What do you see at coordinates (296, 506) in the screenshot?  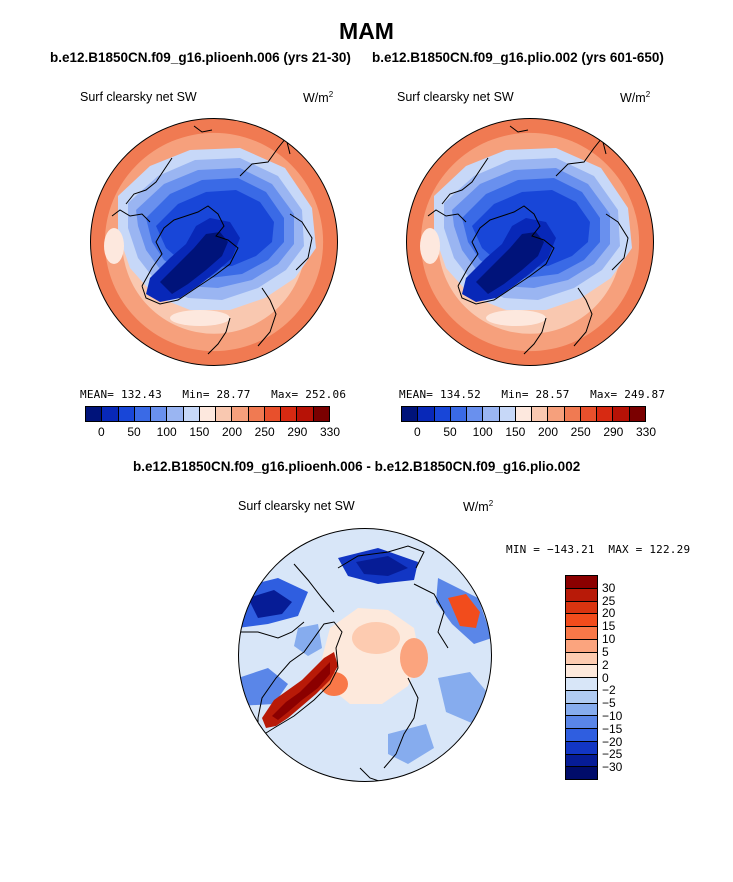 I see `panel3-variable-label: Surf clearsky net SW` at bounding box center [296, 506].